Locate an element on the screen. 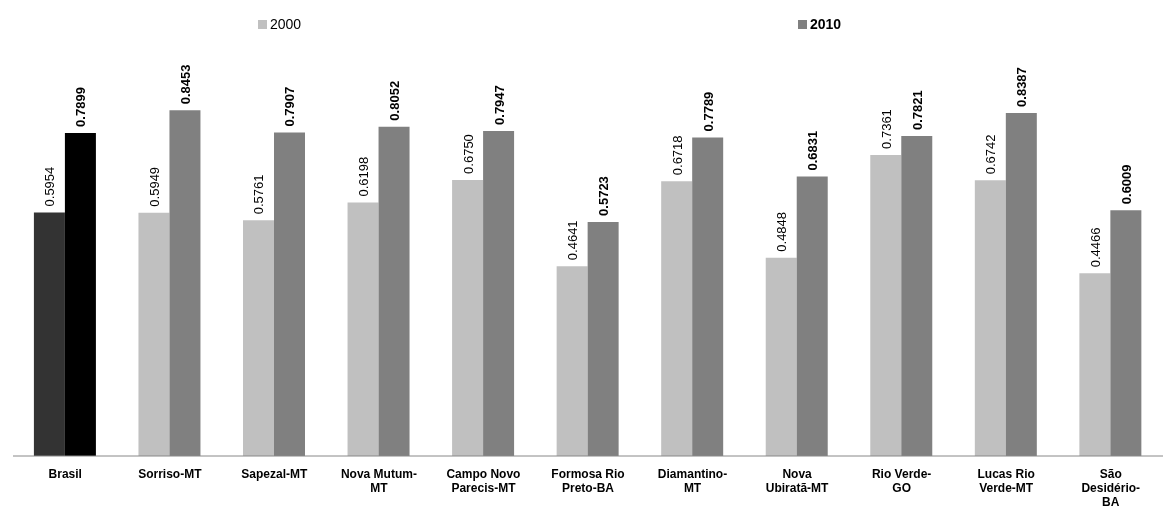 This screenshot has width=1170, height=518. data-label: 0.8052 is located at coordinates (395, 100).